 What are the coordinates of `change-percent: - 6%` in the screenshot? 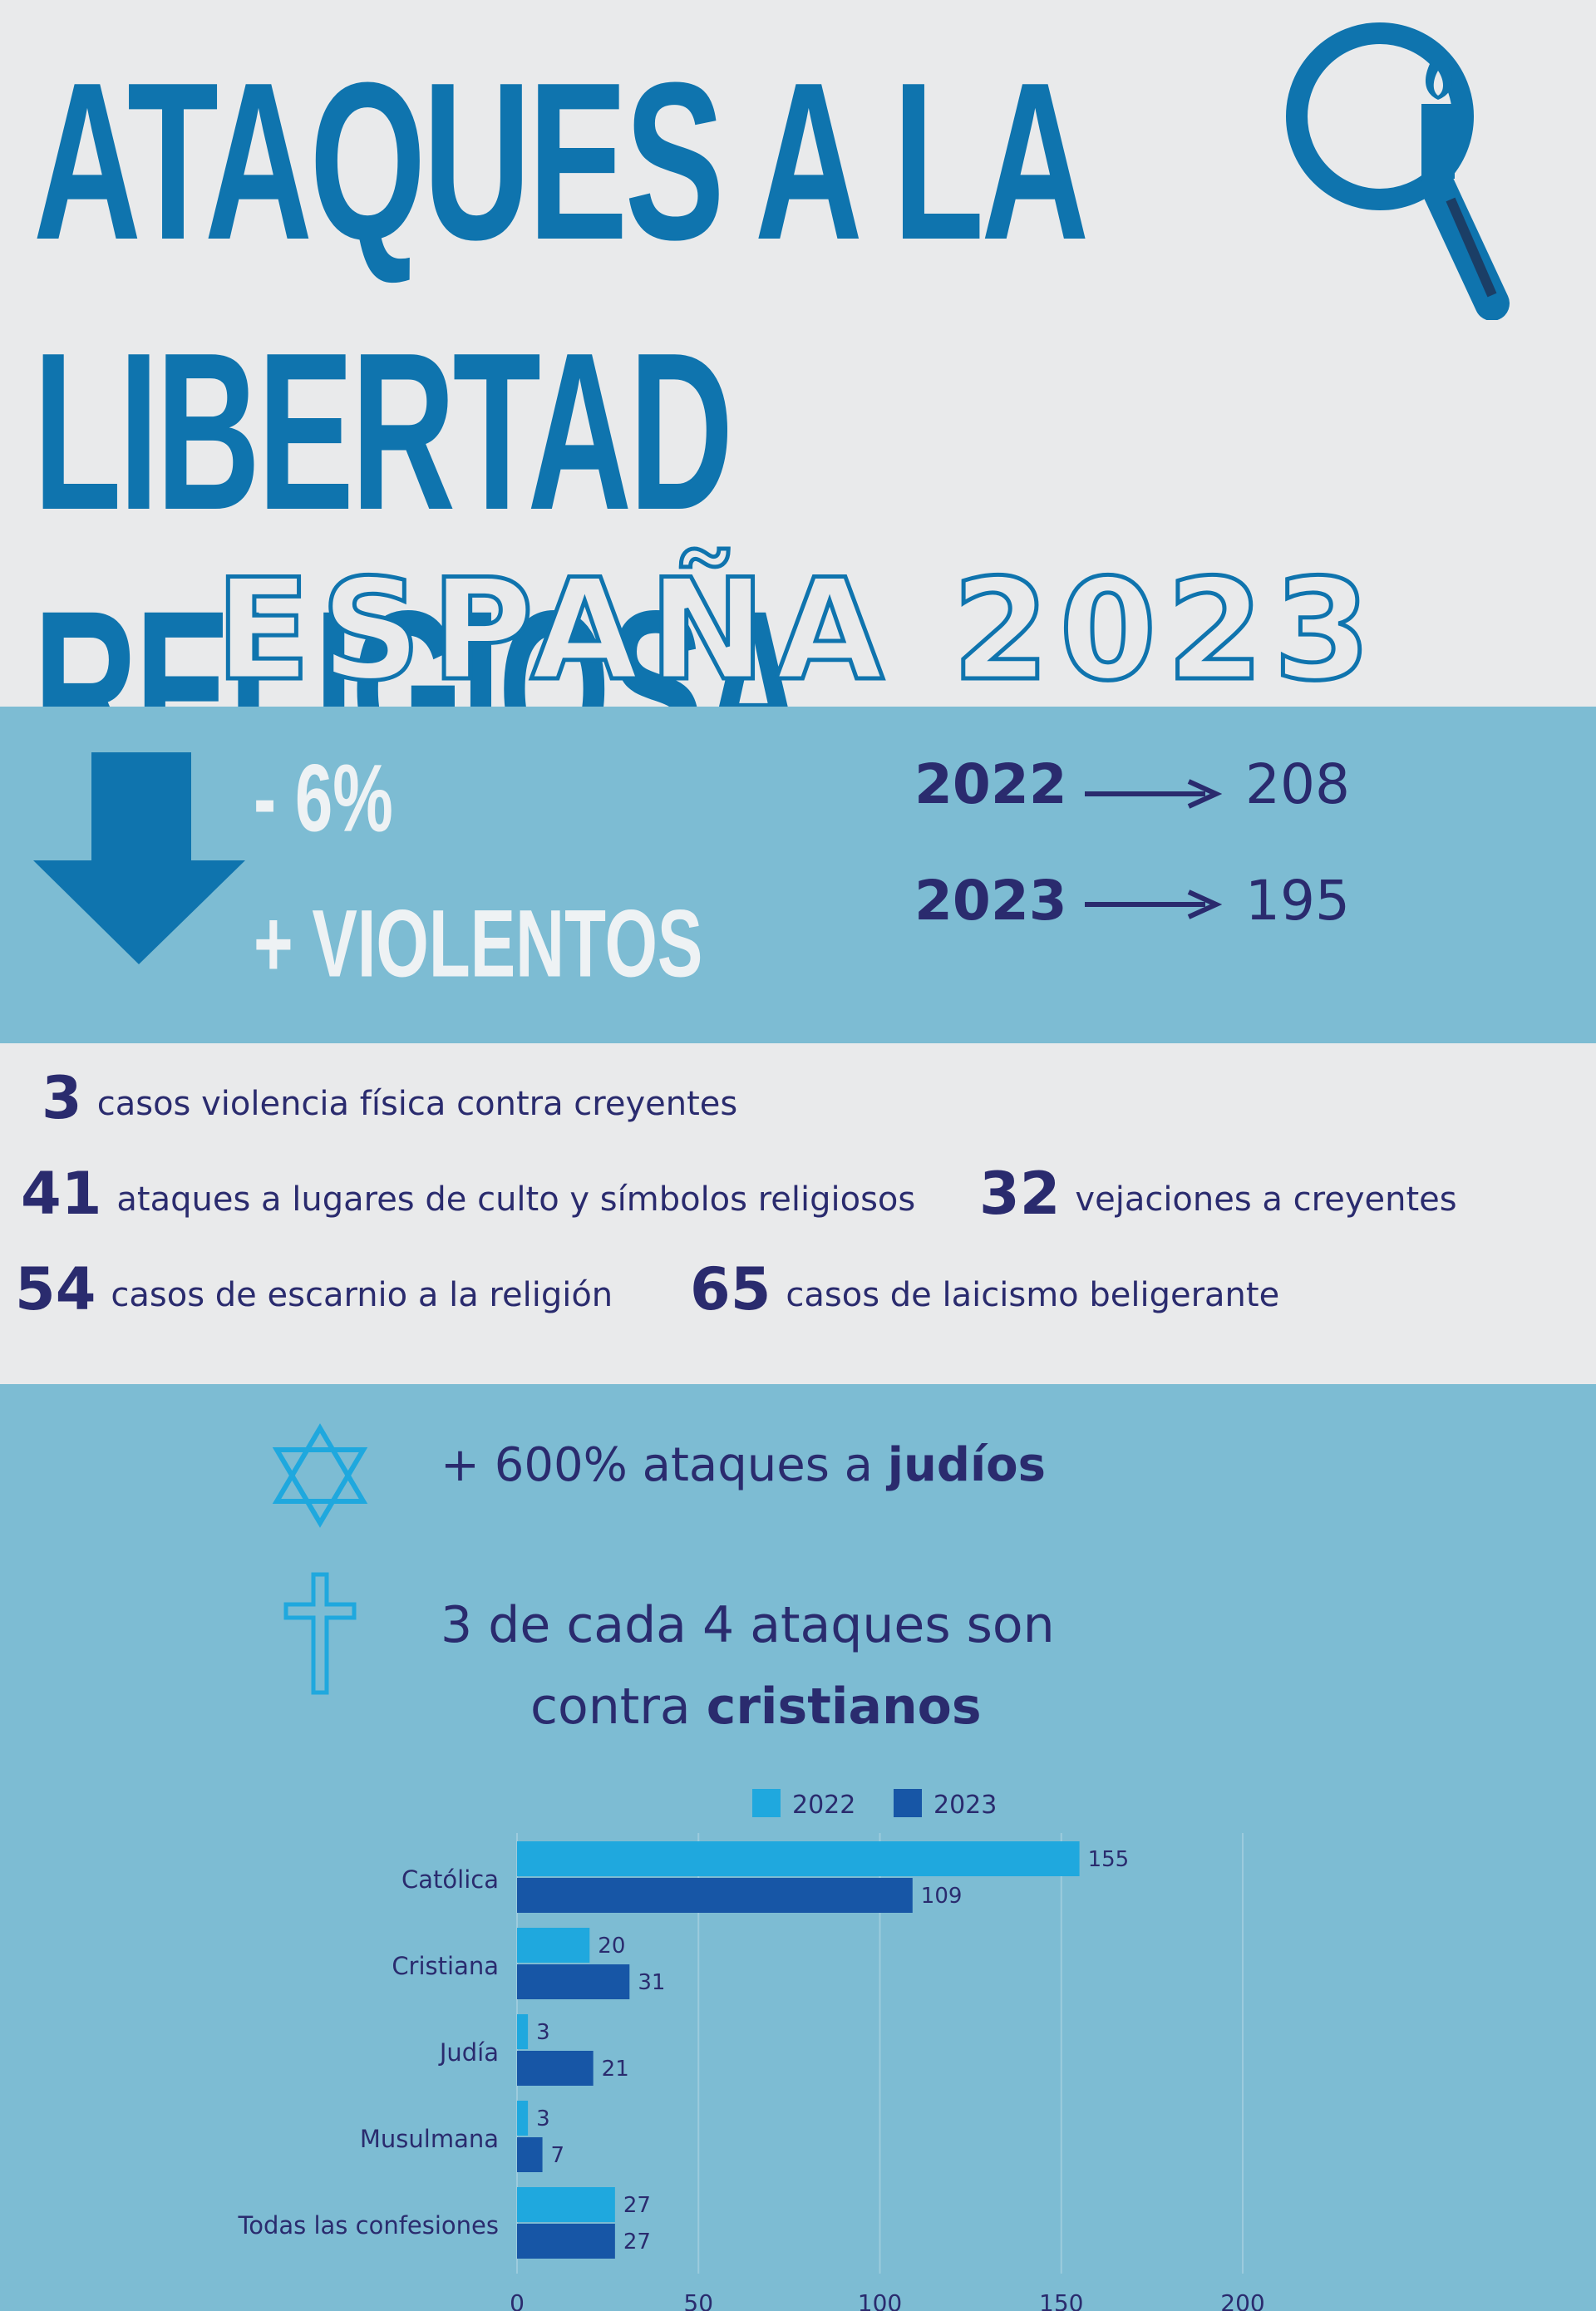 It's located at (323, 799).